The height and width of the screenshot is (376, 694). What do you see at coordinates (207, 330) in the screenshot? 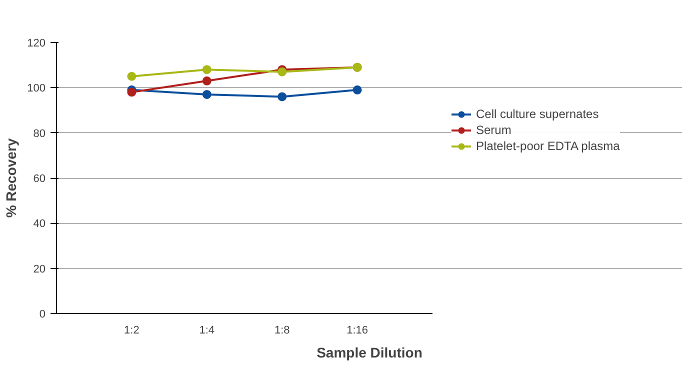
I see `x-tick-label: 1:4` at bounding box center [207, 330].